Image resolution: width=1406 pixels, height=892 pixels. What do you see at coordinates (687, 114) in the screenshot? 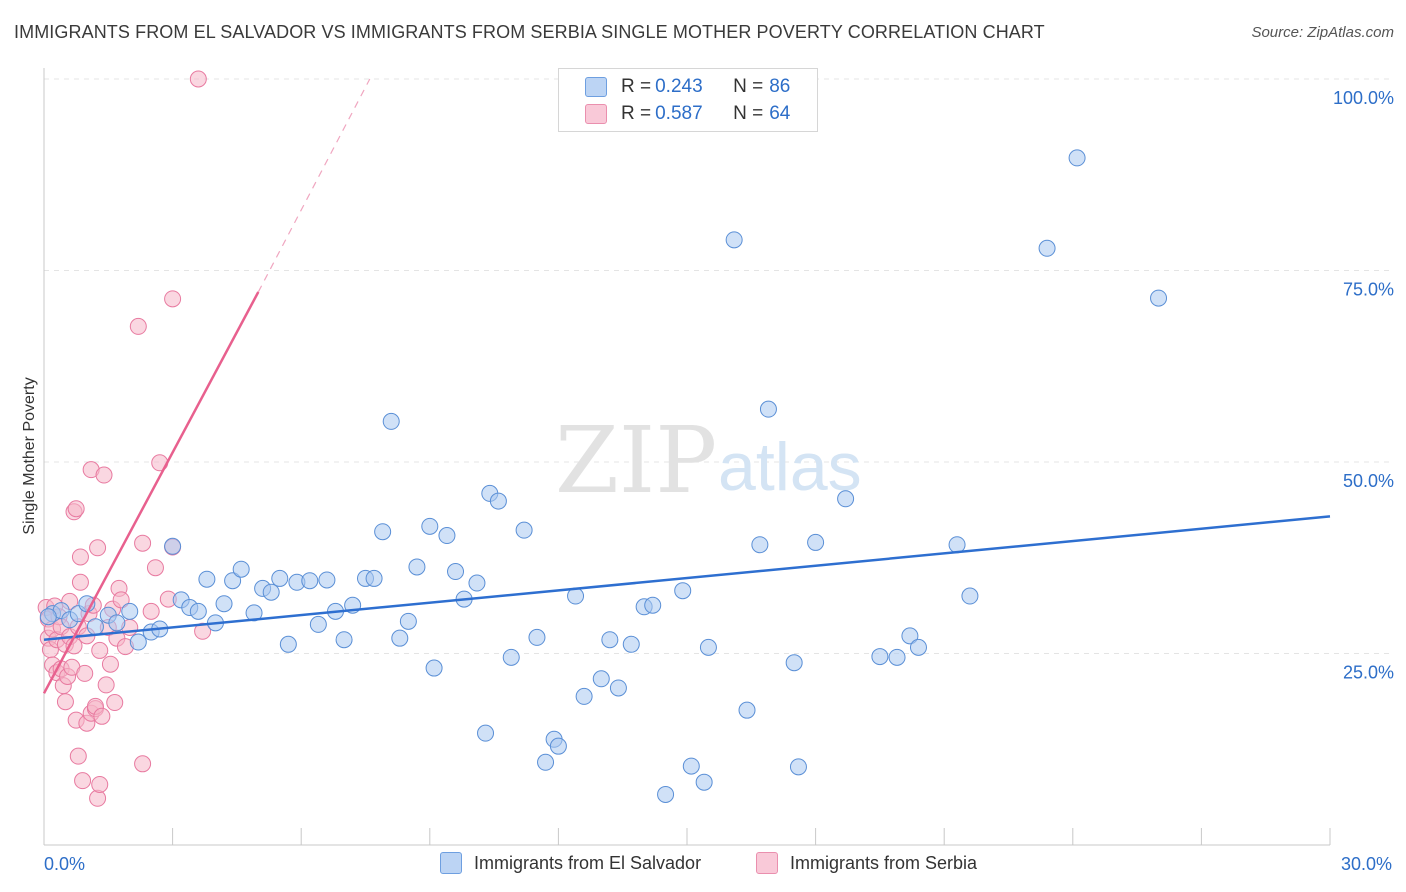
I see `legend-row-serbia: R = 0.587 N = 64` at bounding box center [687, 114].